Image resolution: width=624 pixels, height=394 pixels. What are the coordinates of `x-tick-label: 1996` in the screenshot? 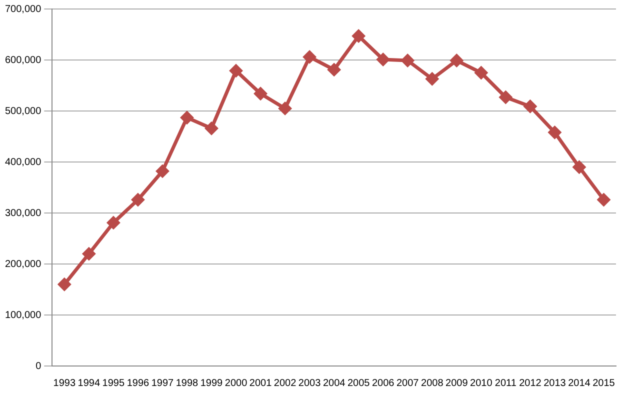 It's located at (138, 383).